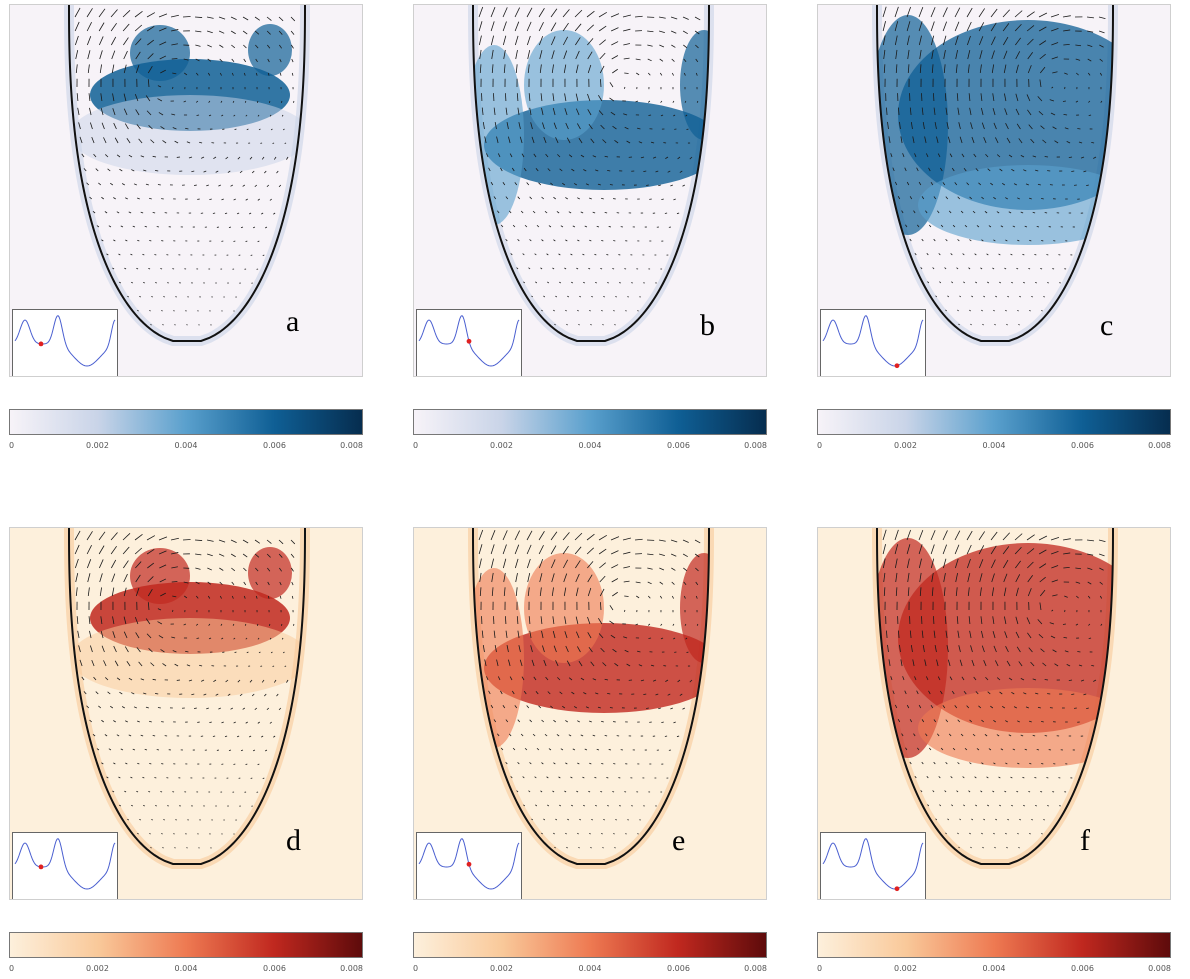 This screenshot has height=979, width=1190. I want to click on inset-plot-d, so click(65, 865).